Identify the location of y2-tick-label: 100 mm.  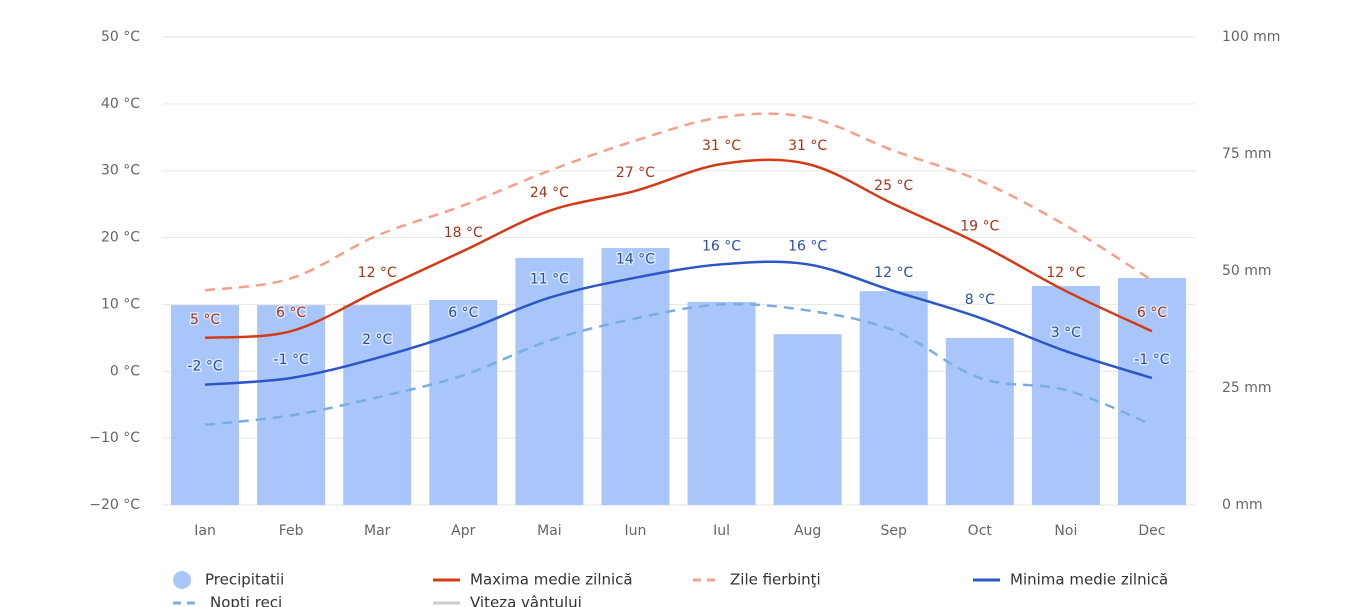
(1251, 37).